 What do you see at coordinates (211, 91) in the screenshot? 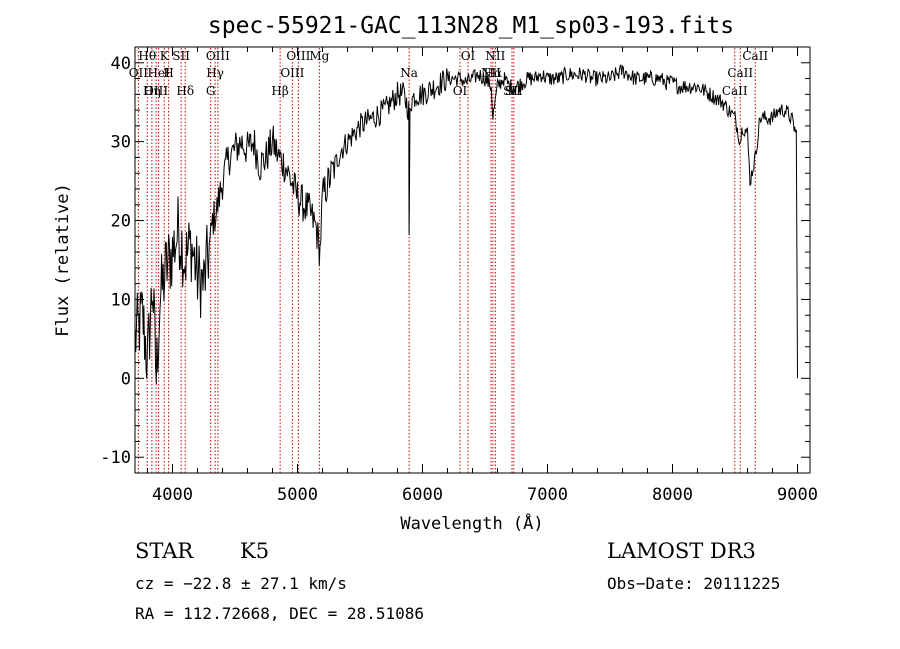
I see `line-label: G` at bounding box center [211, 91].